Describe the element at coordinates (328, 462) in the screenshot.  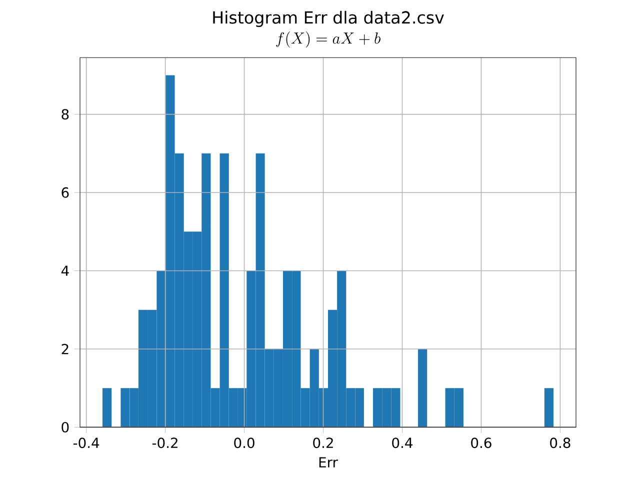
I see `x-axis-title: Err` at that location.